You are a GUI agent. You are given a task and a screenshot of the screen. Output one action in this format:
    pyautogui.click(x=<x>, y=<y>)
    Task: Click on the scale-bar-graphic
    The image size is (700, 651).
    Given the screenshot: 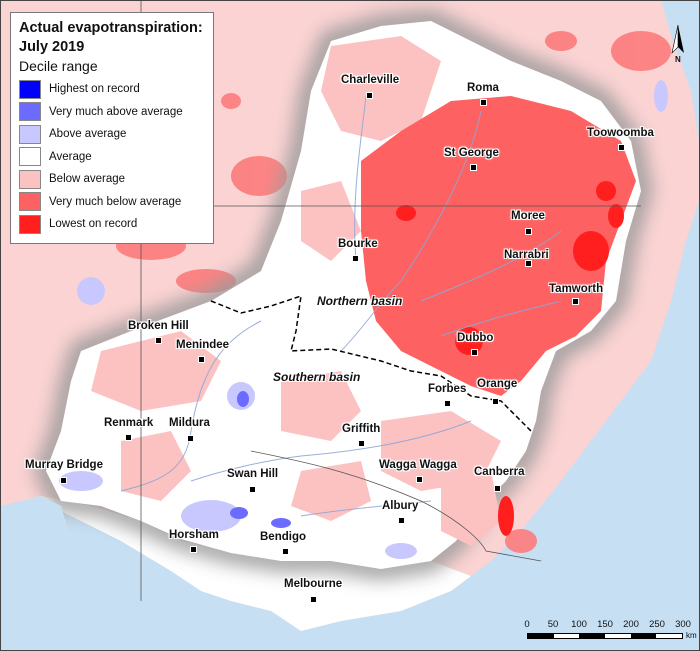 What is the action you would take?
    pyautogui.click(x=605, y=636)
    